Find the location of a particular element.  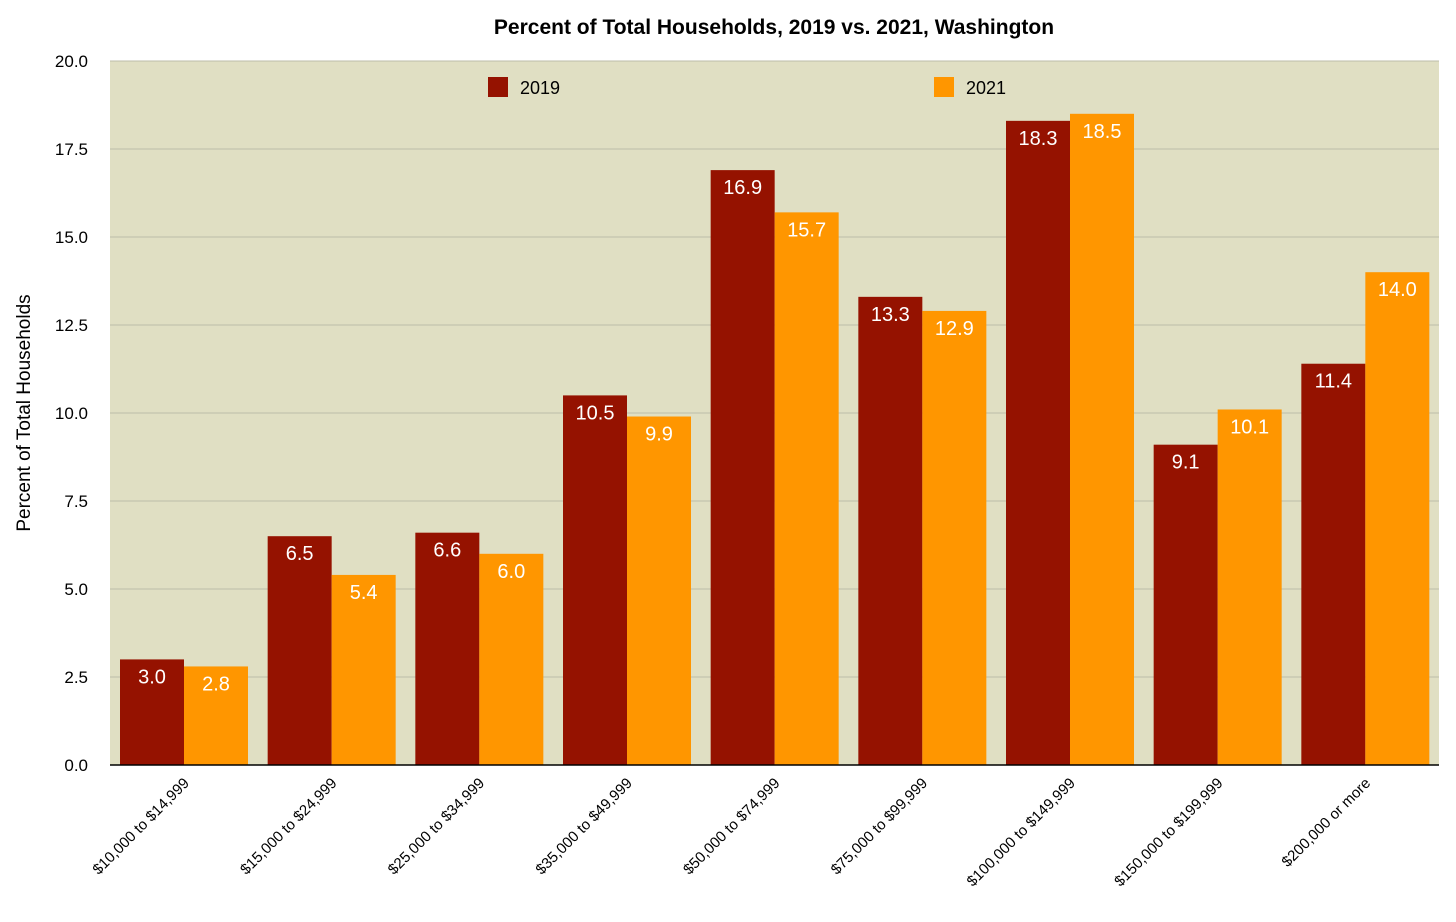

y-tick-label: 2.5 is located at coordinates (76, 677).